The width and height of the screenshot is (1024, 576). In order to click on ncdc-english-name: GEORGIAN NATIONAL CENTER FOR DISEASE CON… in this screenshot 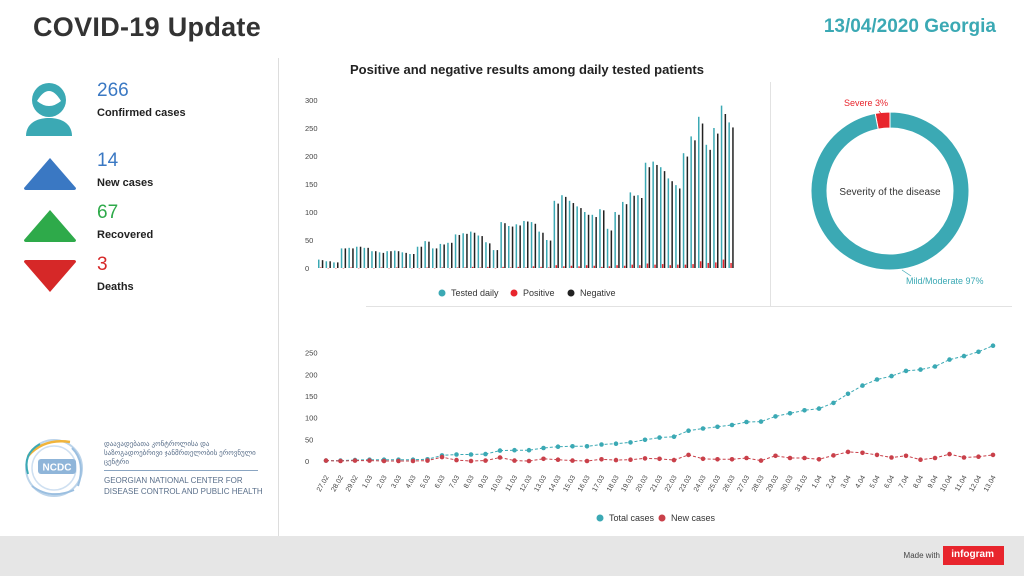, I will do `click(183, 486)`.